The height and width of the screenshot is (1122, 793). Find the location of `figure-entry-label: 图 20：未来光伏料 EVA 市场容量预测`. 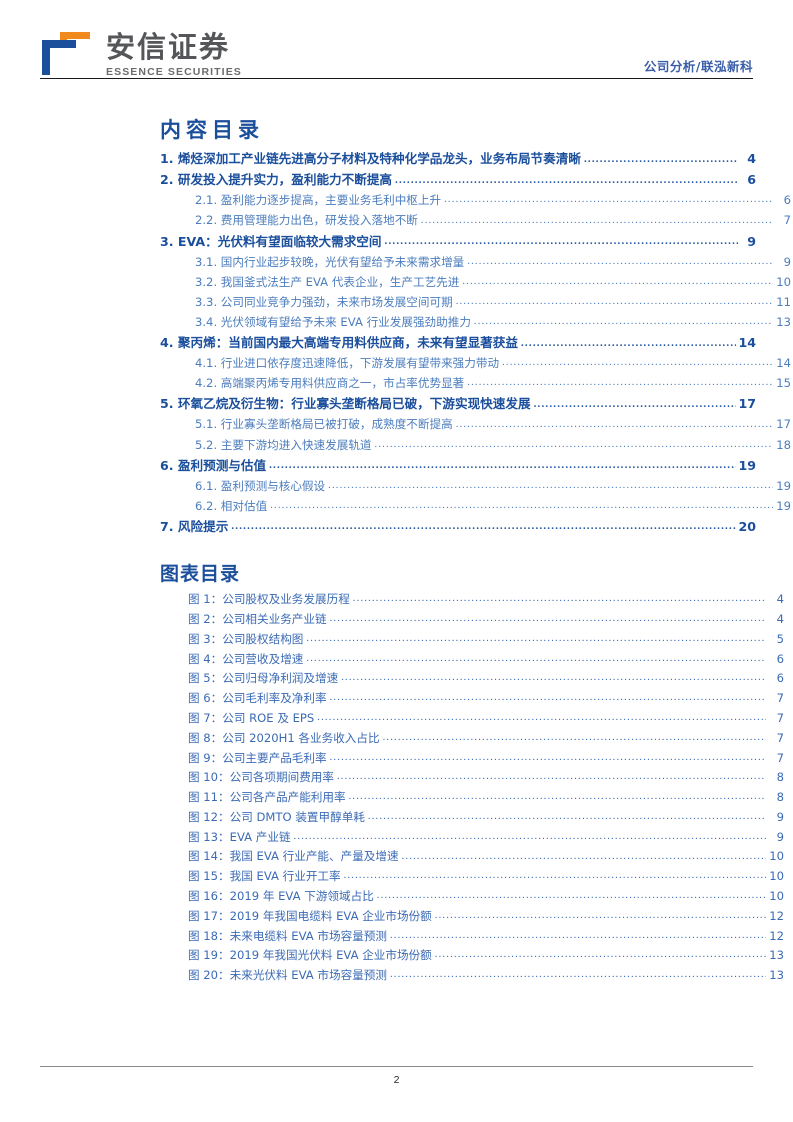

figure-entry-label: 图 20：未来光伏料 EVA 市场容量预测 is located at coordinates (287, 975).